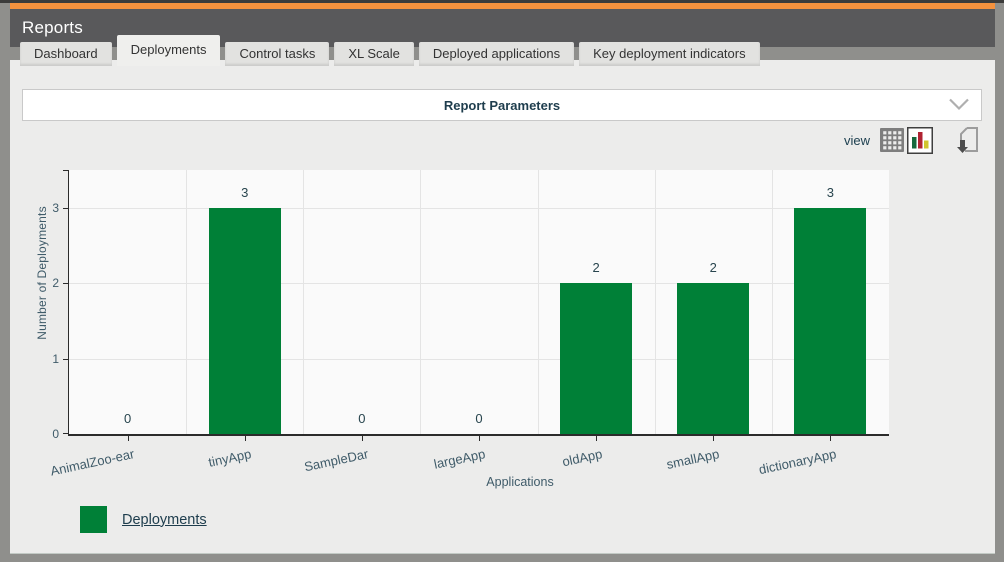  I want to click on view-toolbar: view, so click(912, 140).